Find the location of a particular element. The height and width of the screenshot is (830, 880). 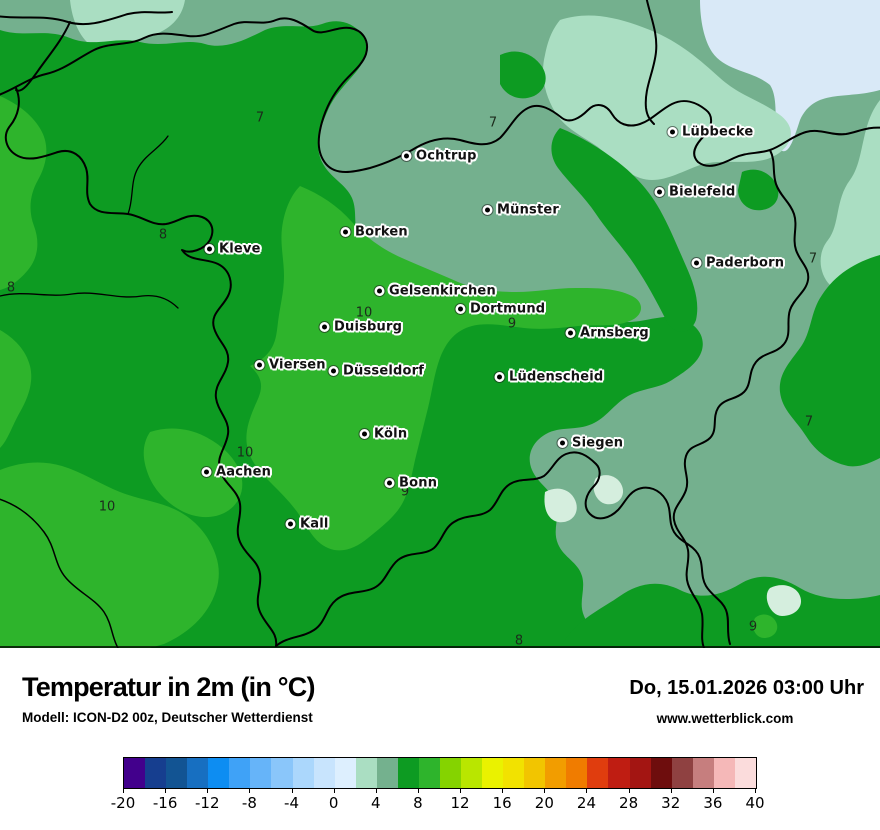

colorbar-tick-label: 12 is located at coordinates (460, 803).